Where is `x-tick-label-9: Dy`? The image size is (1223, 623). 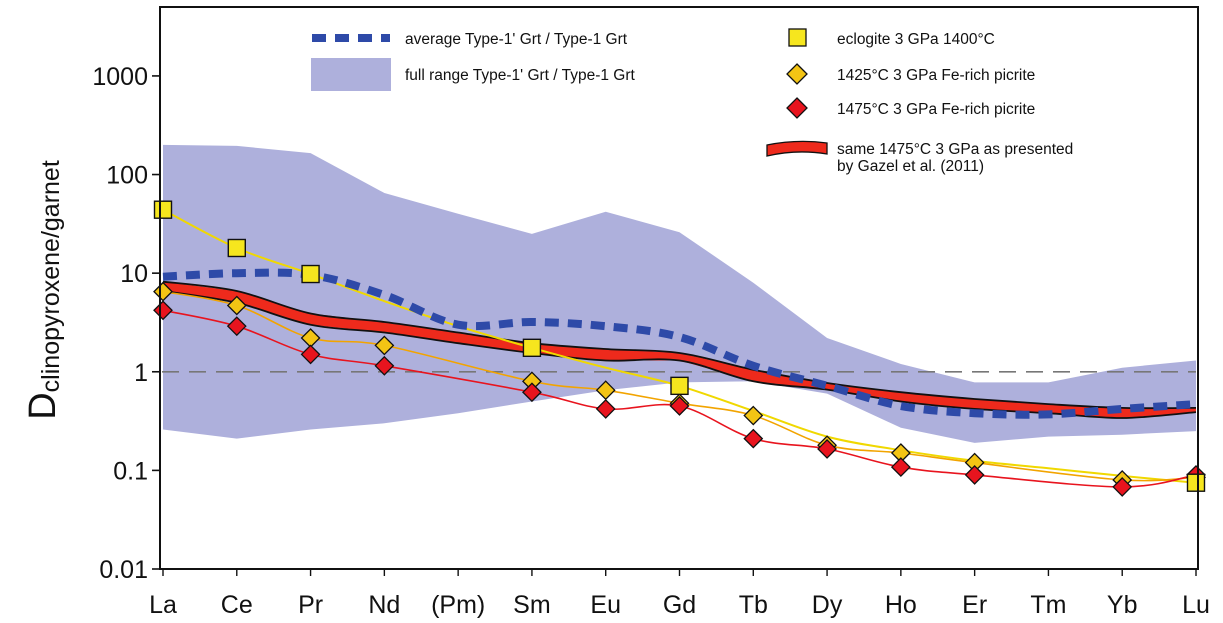
x-tick-label-9: Dy is located at coordinates (827, 605).